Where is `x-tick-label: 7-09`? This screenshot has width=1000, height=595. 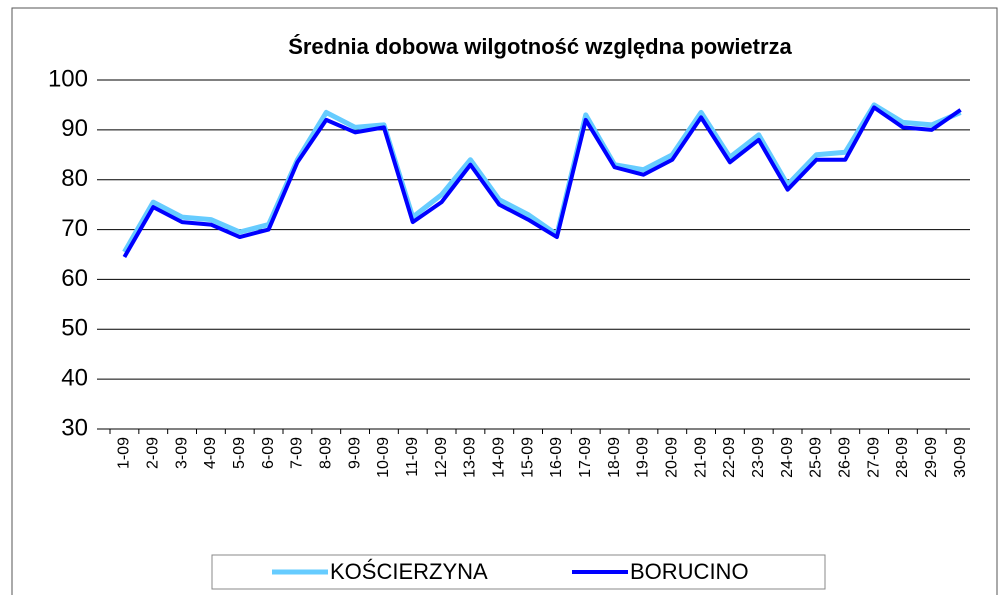 x-tick-label: 7-09 is located at coordinates (297, 453).